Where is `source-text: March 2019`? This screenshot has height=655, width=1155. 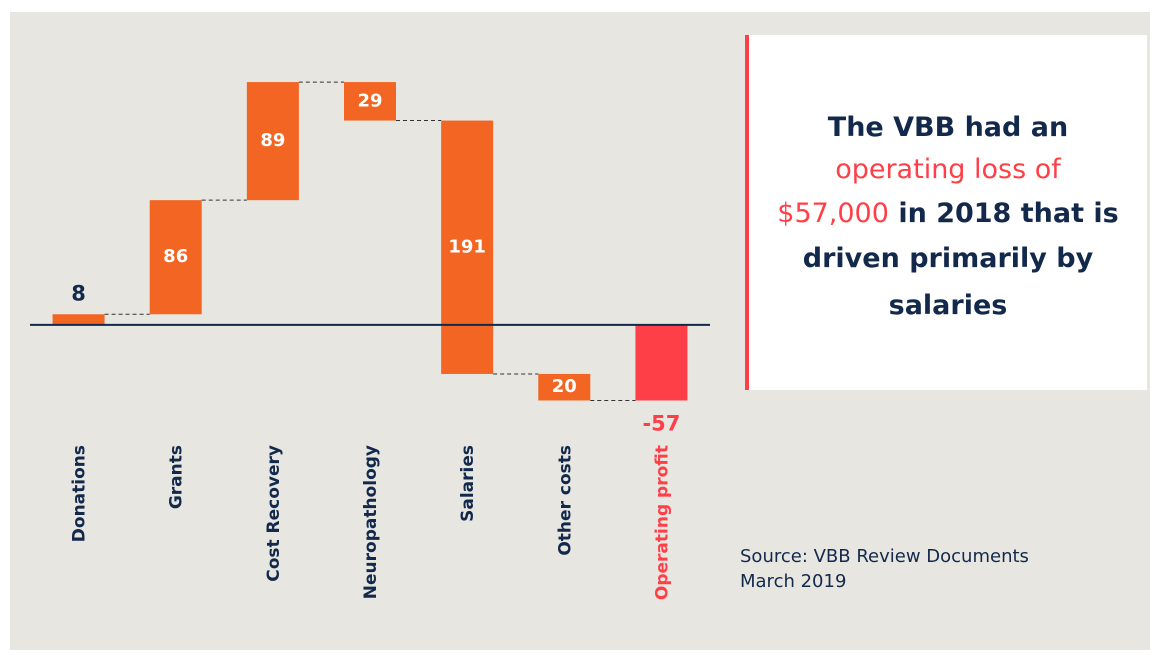 source-text: March 2019 is located at coordinates (793, 581).